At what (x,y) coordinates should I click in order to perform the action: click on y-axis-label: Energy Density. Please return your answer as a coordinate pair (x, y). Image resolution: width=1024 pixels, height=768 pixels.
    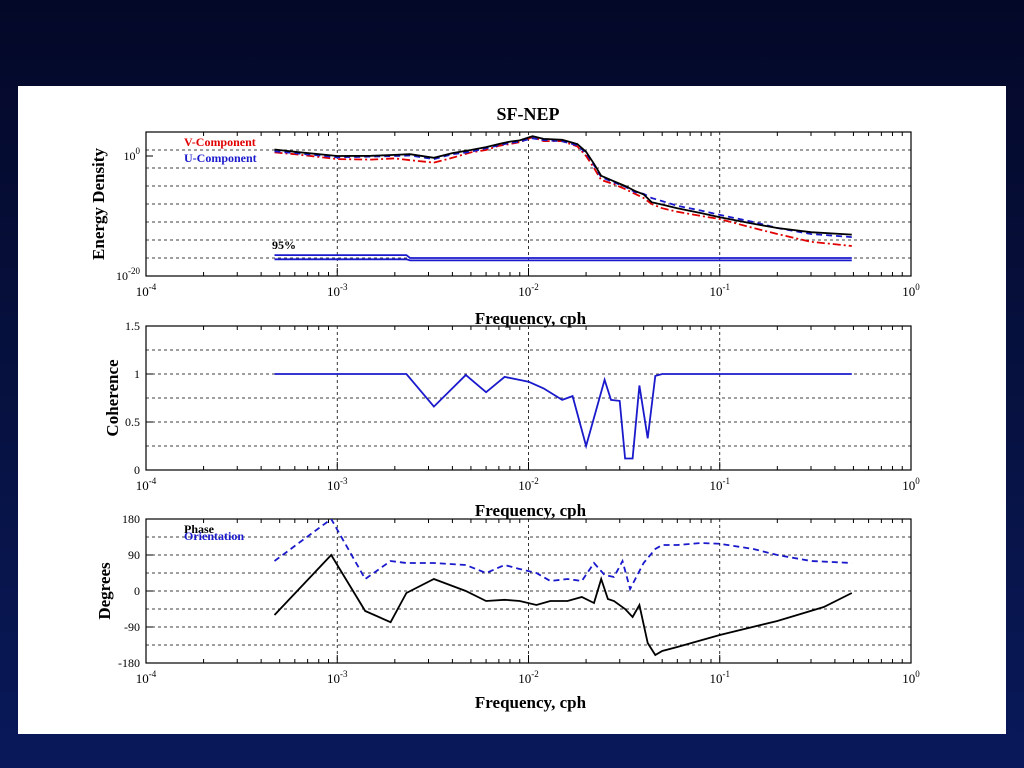
    Looking at the image, I should click on (98, 204).